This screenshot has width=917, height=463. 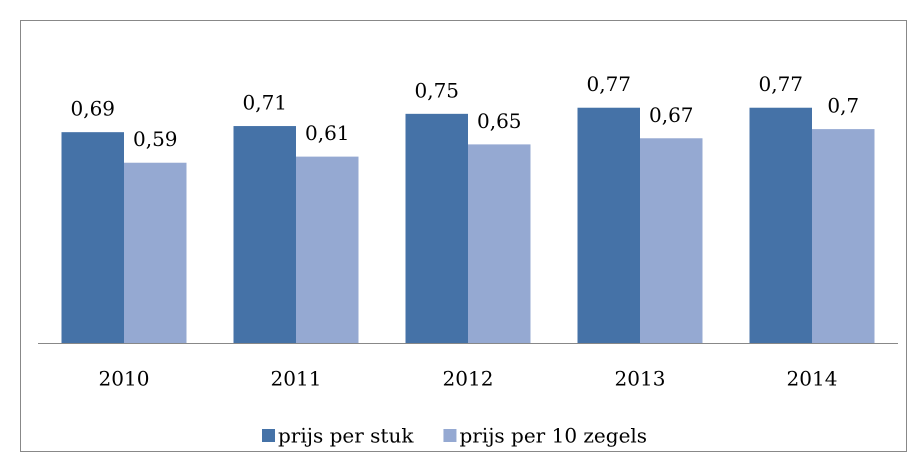 What do you see at coordinates (843, 106) in the screenshot?
I see `value-label: 0,7` at bounding box center [843, 106].